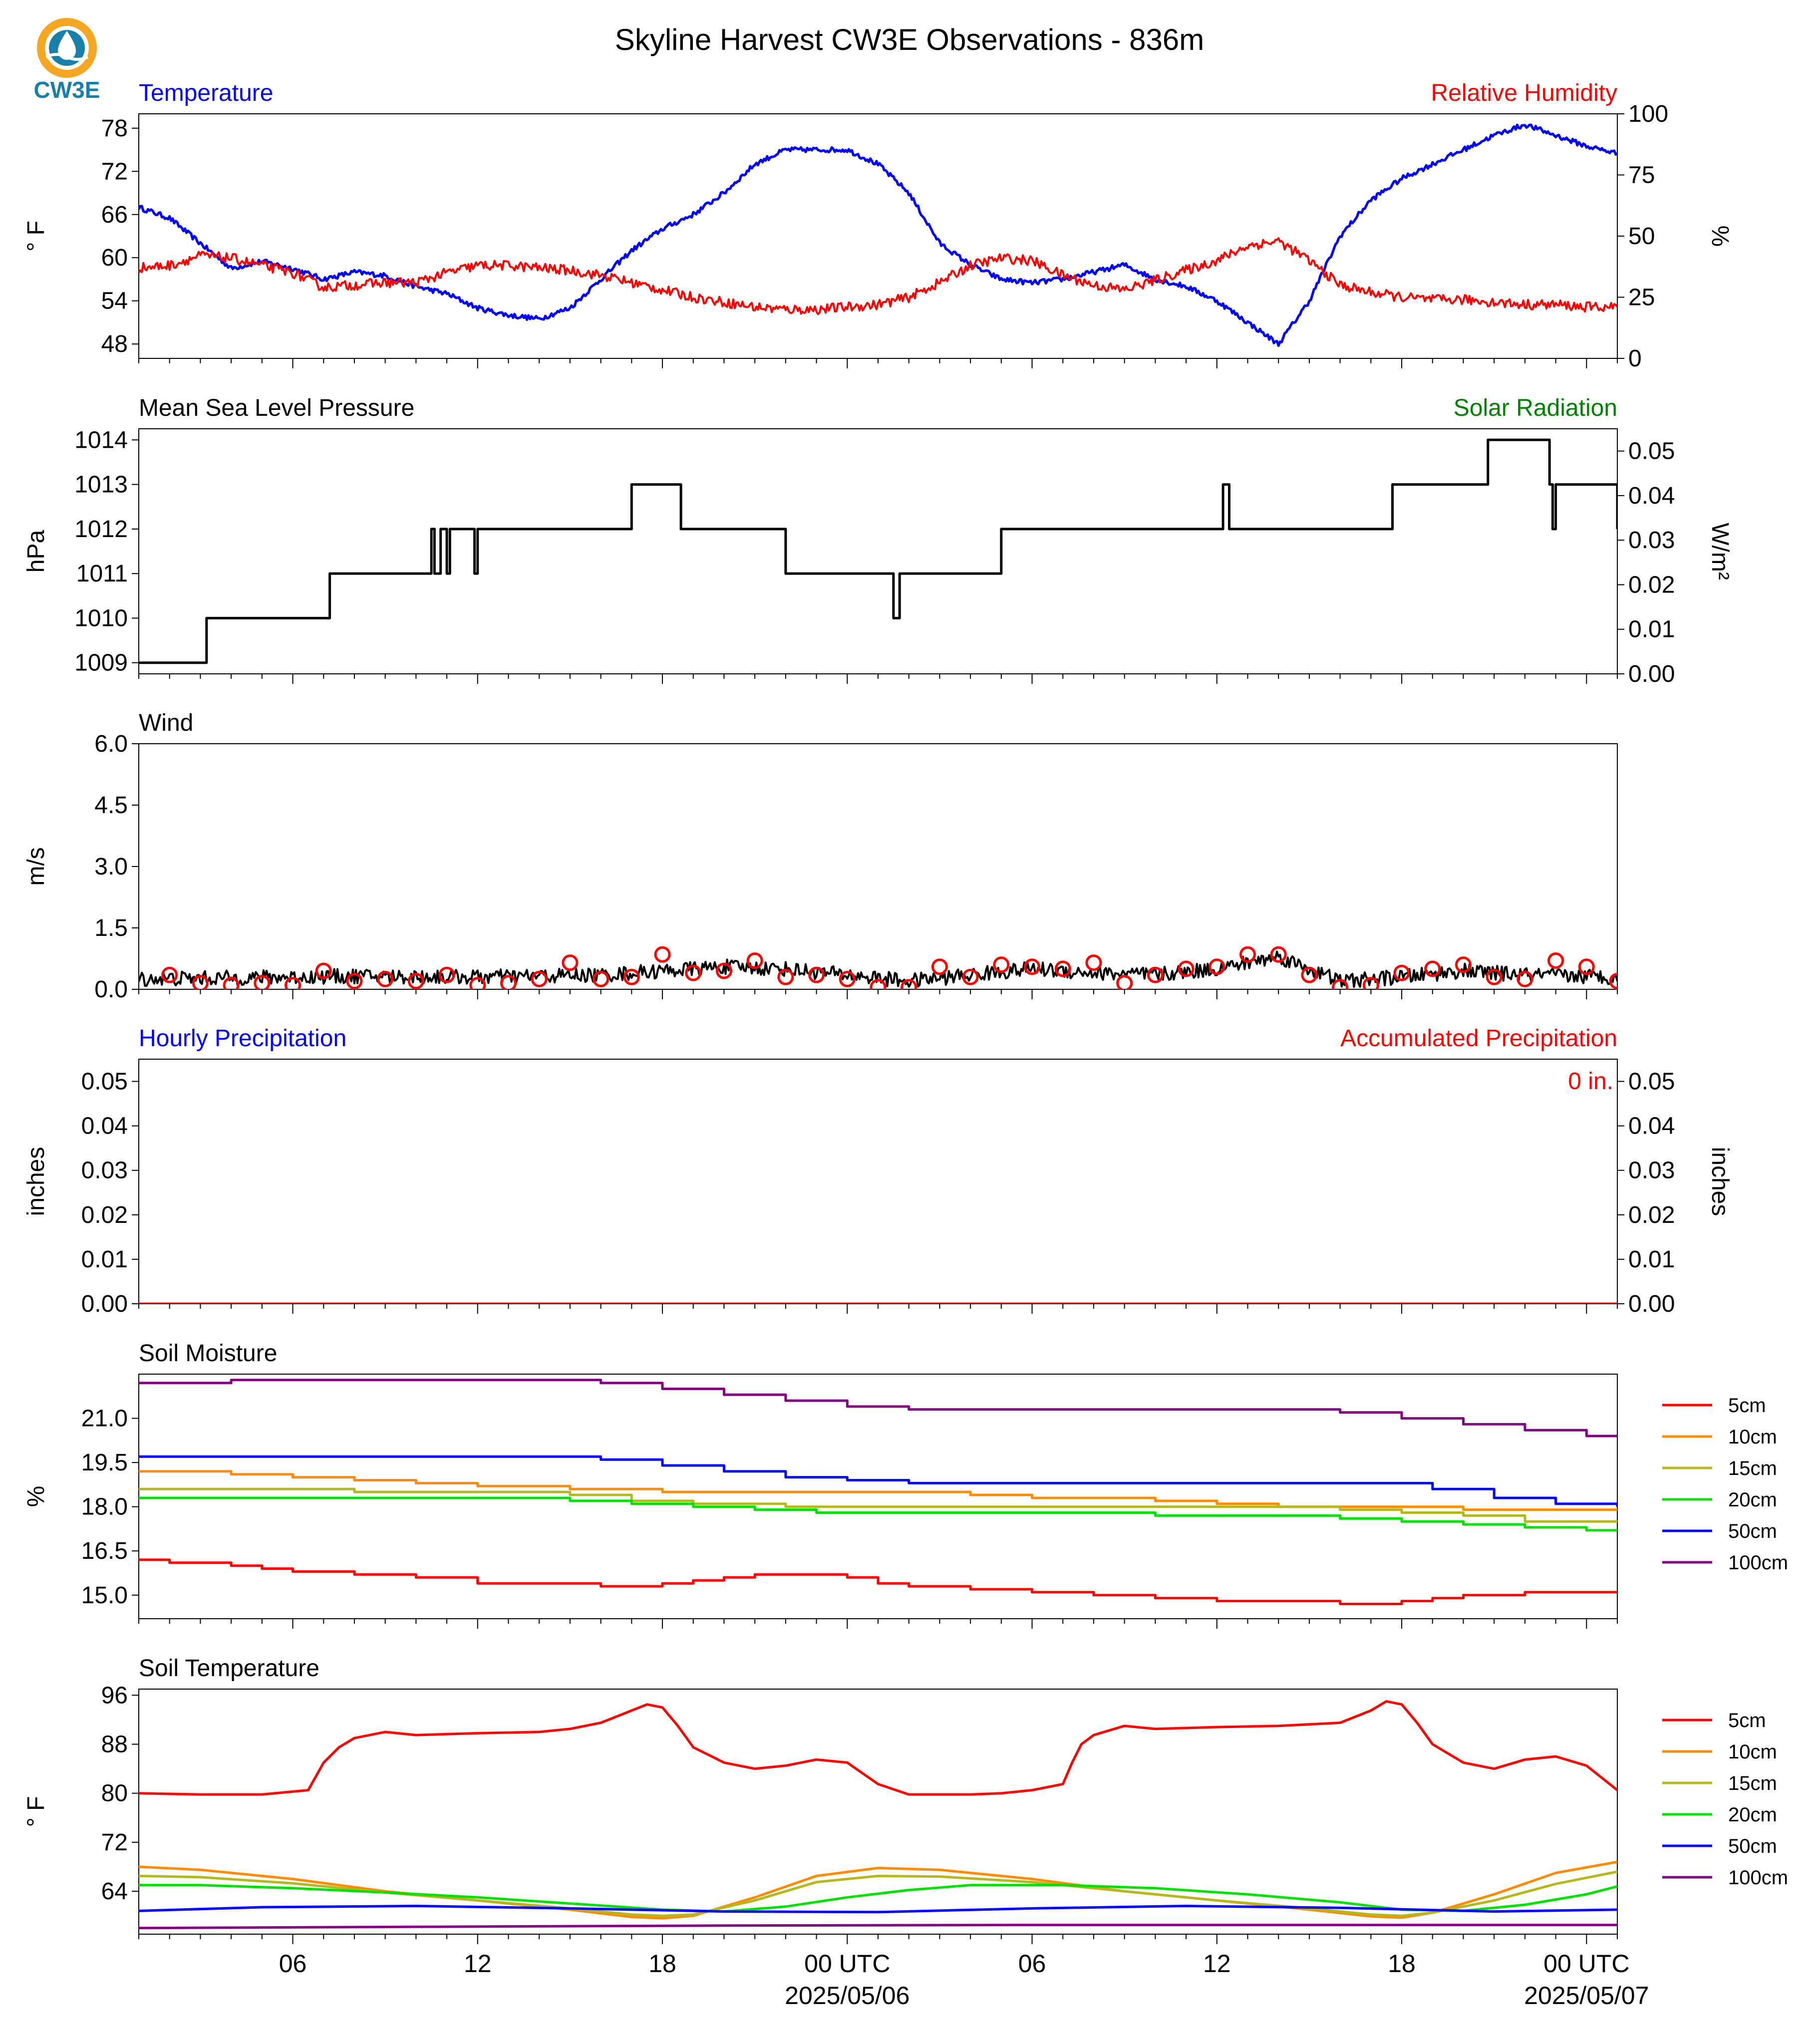 The width and height of the screenshot is (1820, 2028). Describe the element at coordinates (1720, 1181) in the screenshot. I see `y2-axis-label: inches` at that location.